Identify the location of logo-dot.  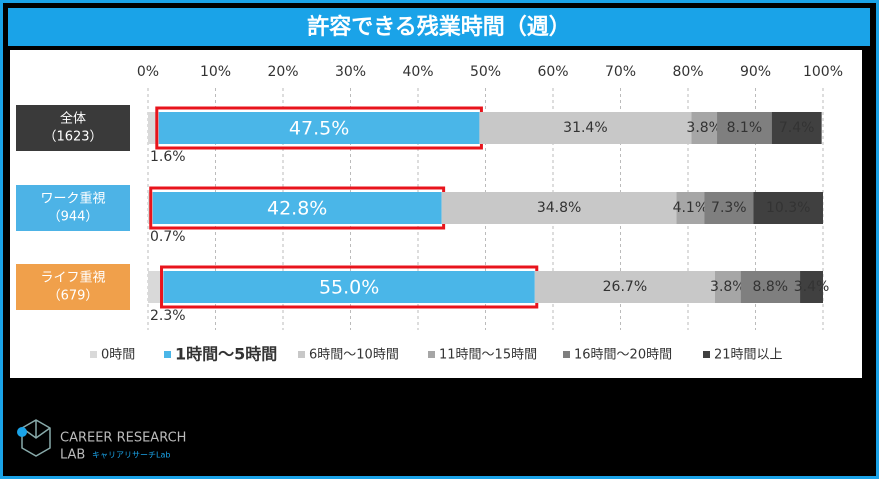
(22, 432).